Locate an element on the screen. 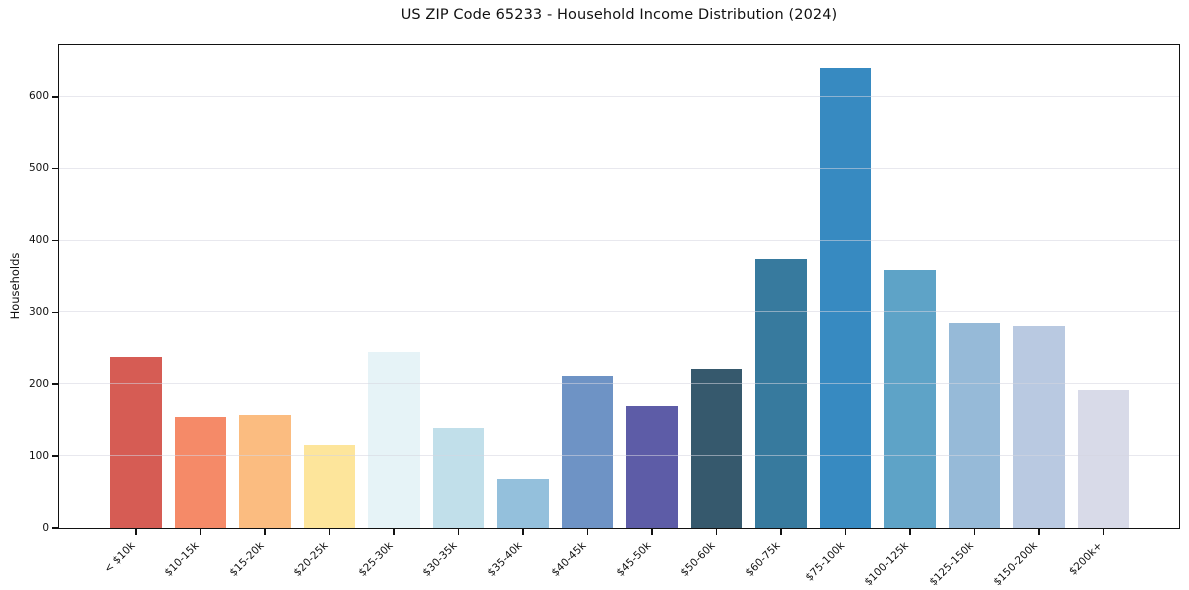  x-tick-label: $60-75k is located at coordinates (763, 559).